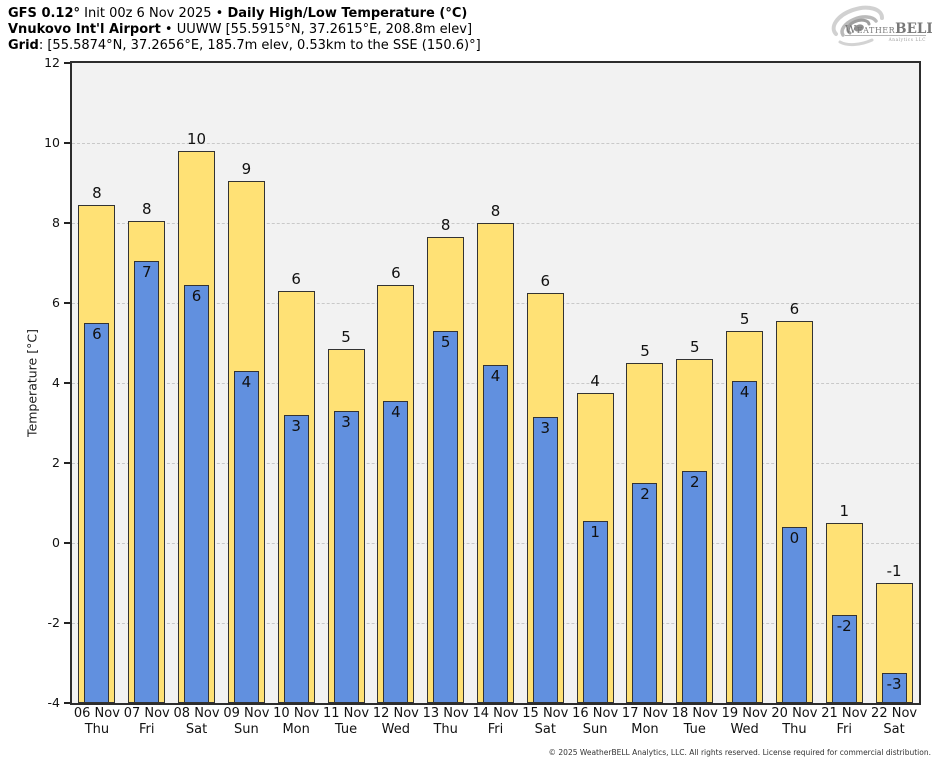 The height and width of the screenshot is (768, 935). I want to click on logo-text: WeatherBELL, so click(888, 29).